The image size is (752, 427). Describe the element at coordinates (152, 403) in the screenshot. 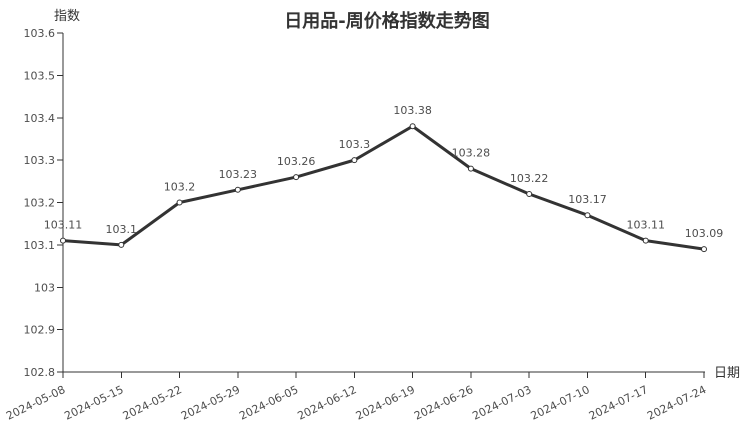

I see `x-tick-label: 2024-05-22` at that location.